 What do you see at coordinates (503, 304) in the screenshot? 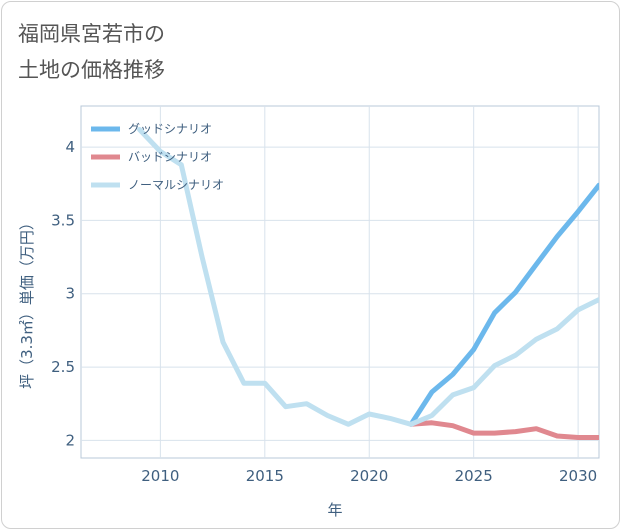
I see `series-line-good` at bounding box center [503, 304].